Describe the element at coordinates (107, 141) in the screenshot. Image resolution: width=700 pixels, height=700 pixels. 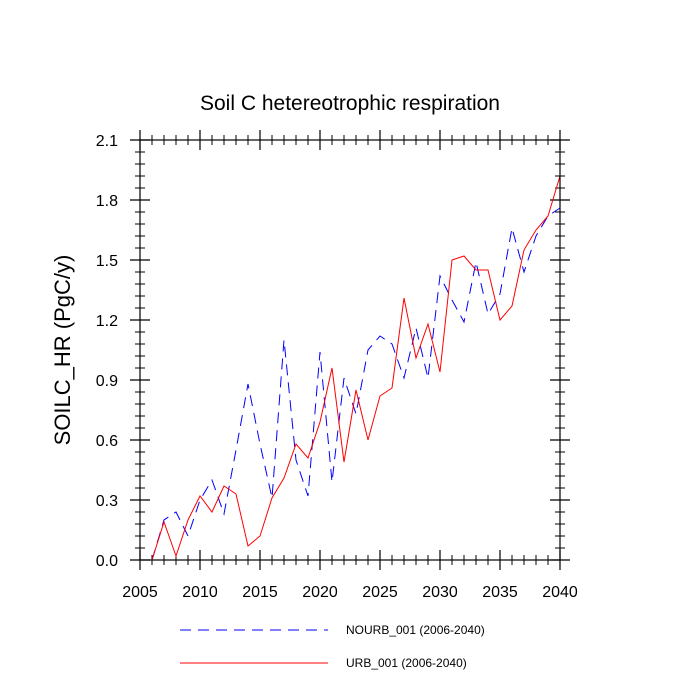
I see `y-tick-label: 2.1` at that location.